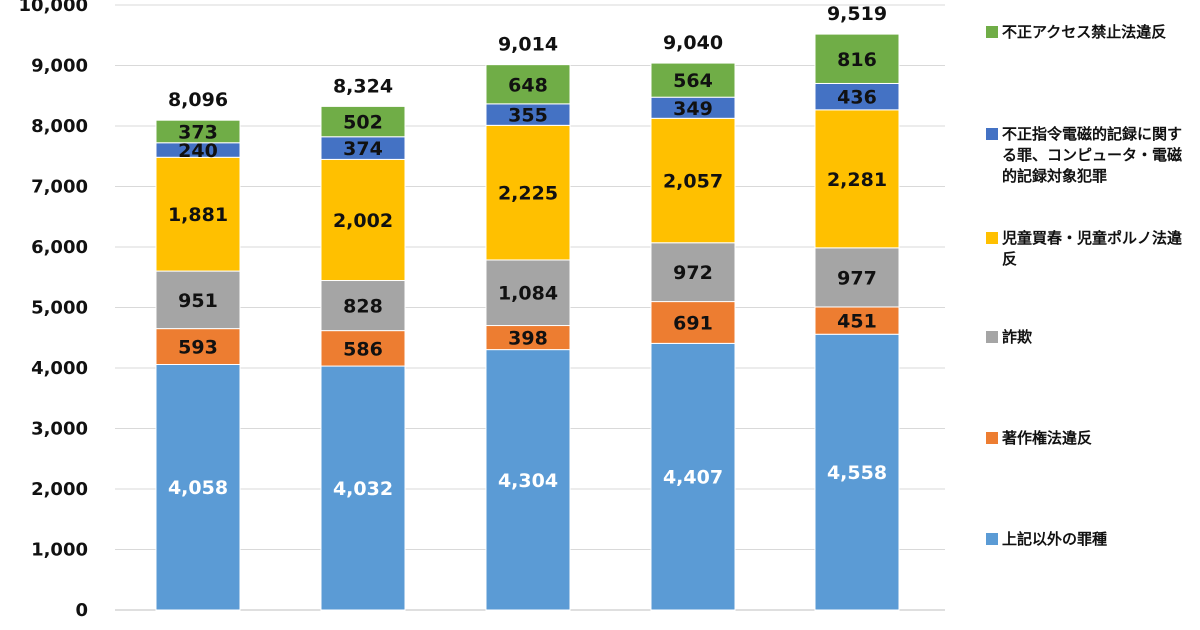 Image resolution: width=1200 pixels, height=630 pixels. I want to click on segment-value-label: 1,084, so click(528, 294).